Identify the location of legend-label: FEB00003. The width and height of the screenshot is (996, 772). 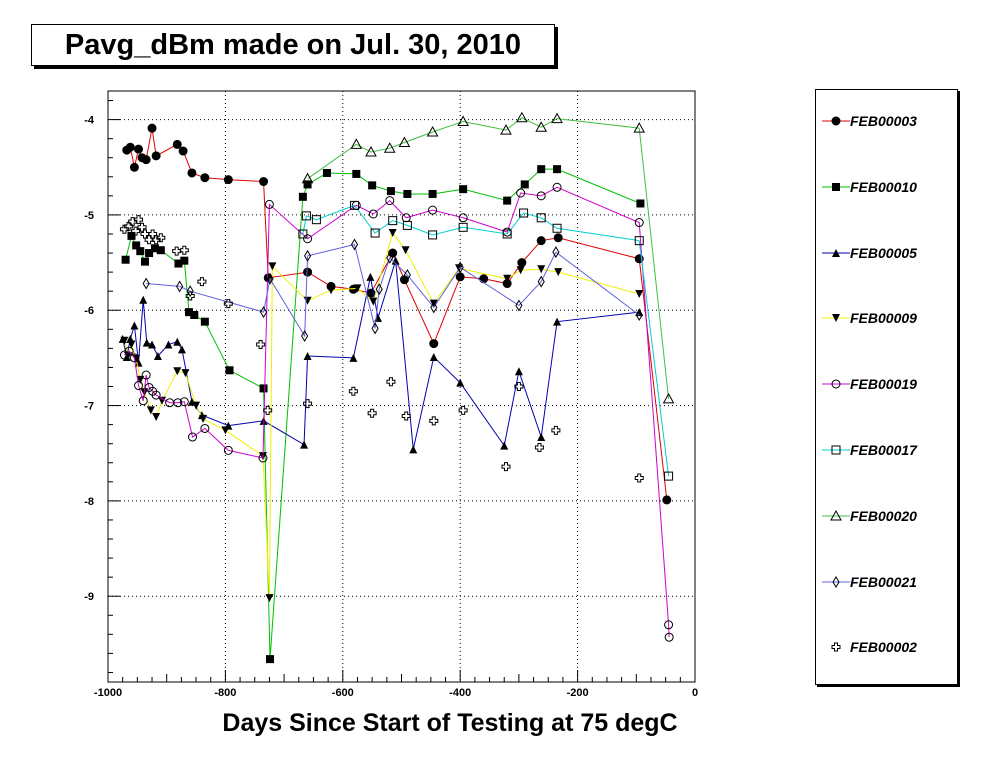
(883, 121).